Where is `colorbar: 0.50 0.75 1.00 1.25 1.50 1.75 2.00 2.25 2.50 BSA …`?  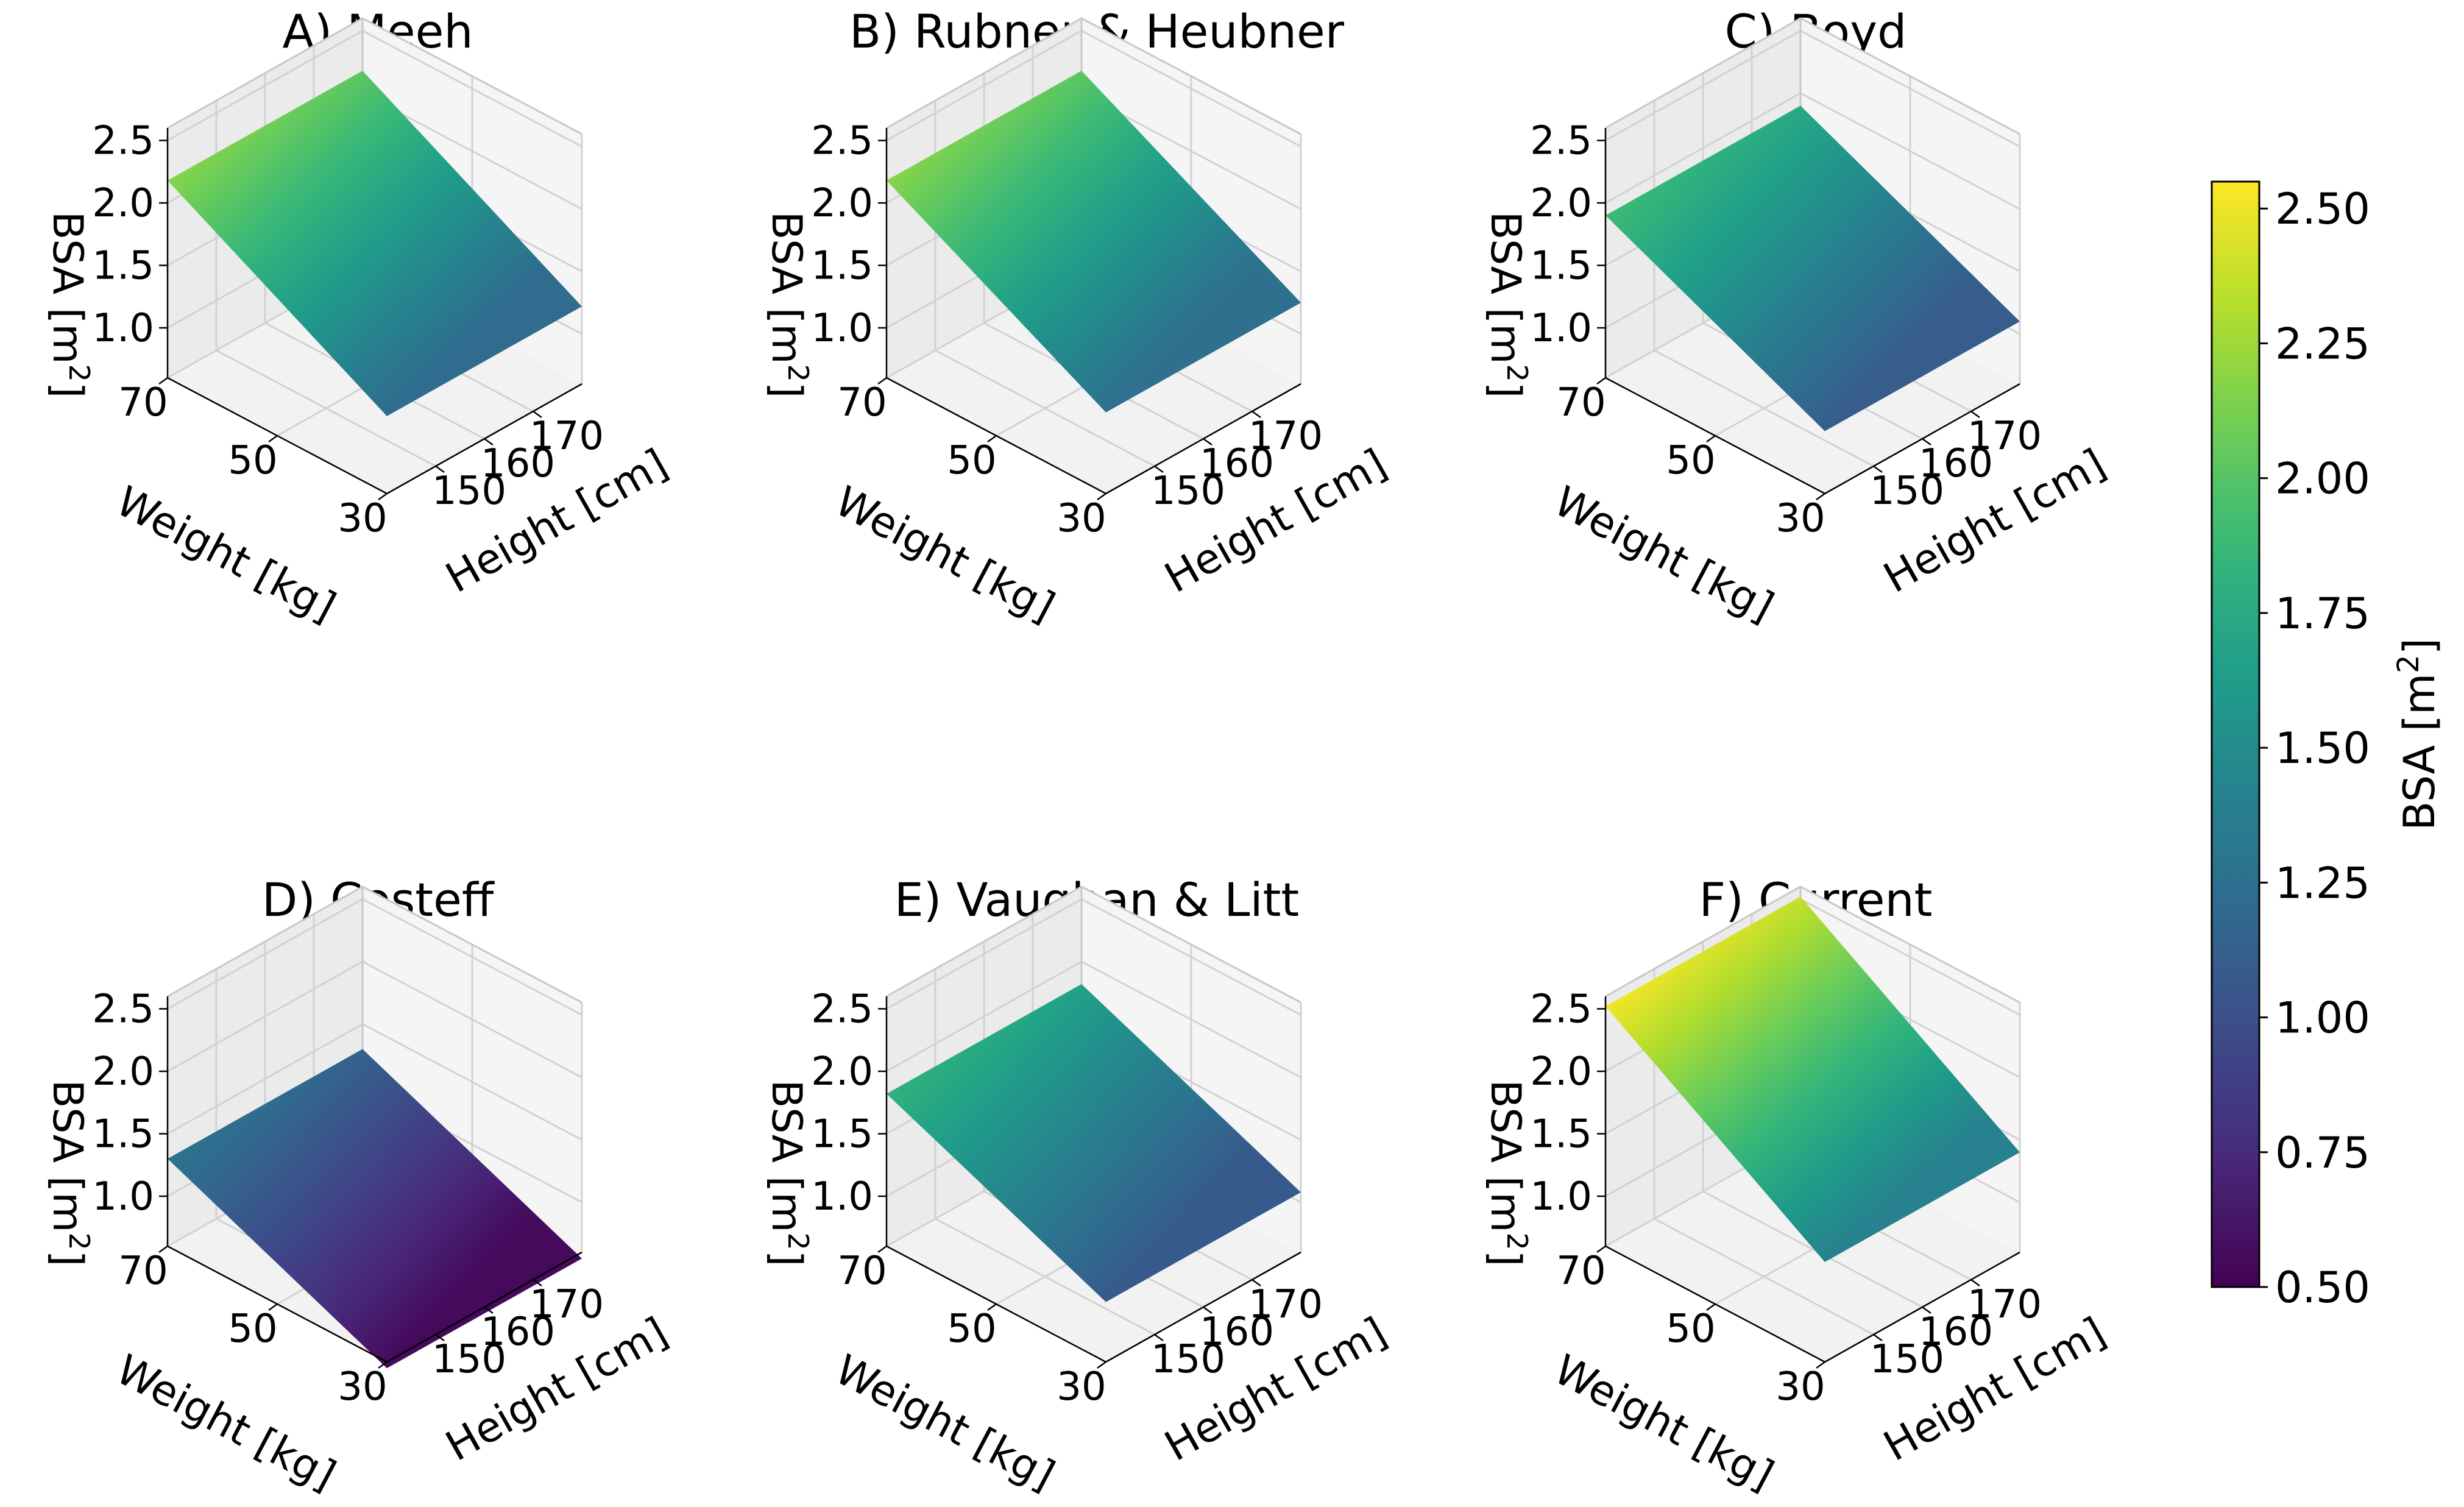 colorbar: 0.50 0.75 1.00 1.25 1.50 1.75 2.00 2.25 2.50 BSA … is located at coordinates (2328, 746).